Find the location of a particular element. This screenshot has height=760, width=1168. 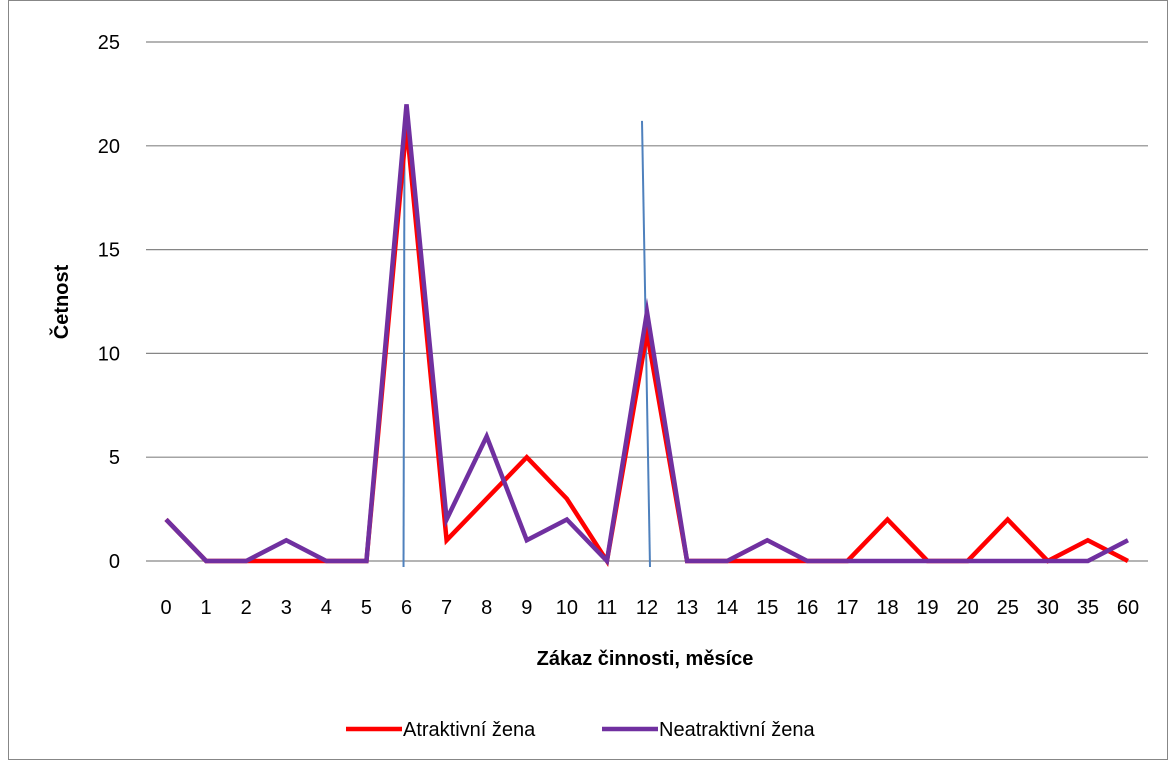

x-tick-label: 35 is located at coordinates (1088, 608).